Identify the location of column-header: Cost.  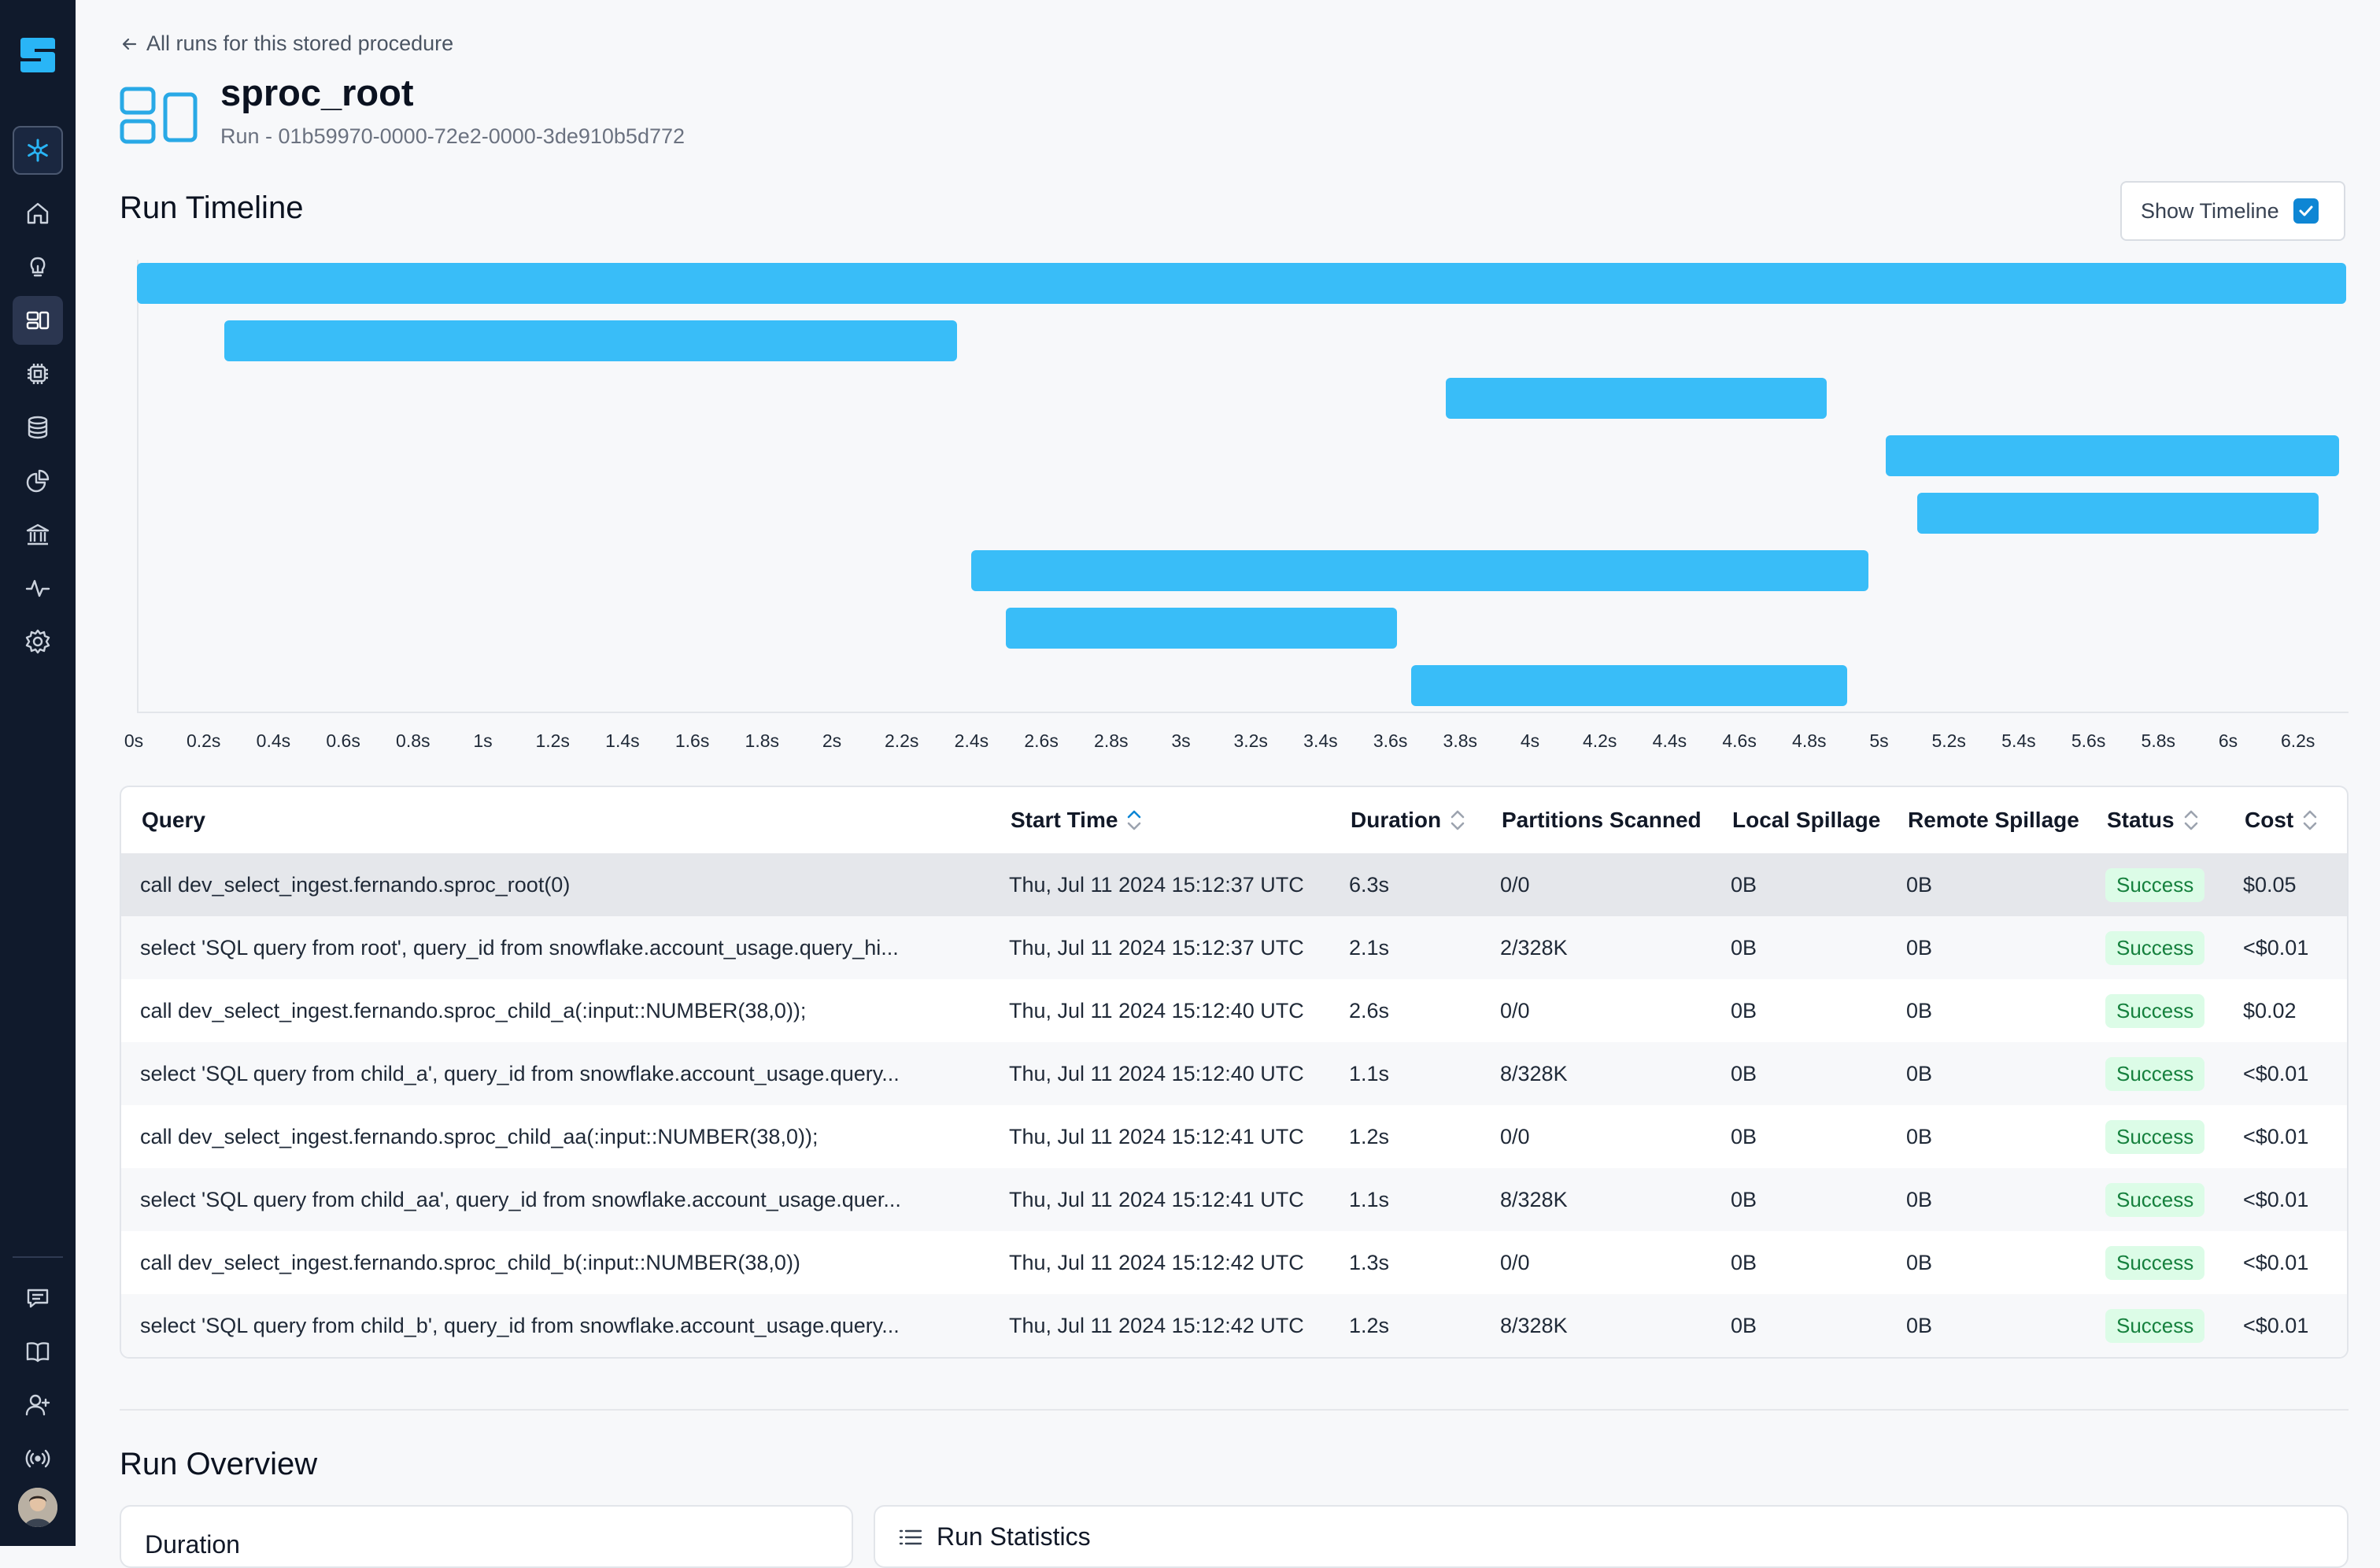
(2282, 820).